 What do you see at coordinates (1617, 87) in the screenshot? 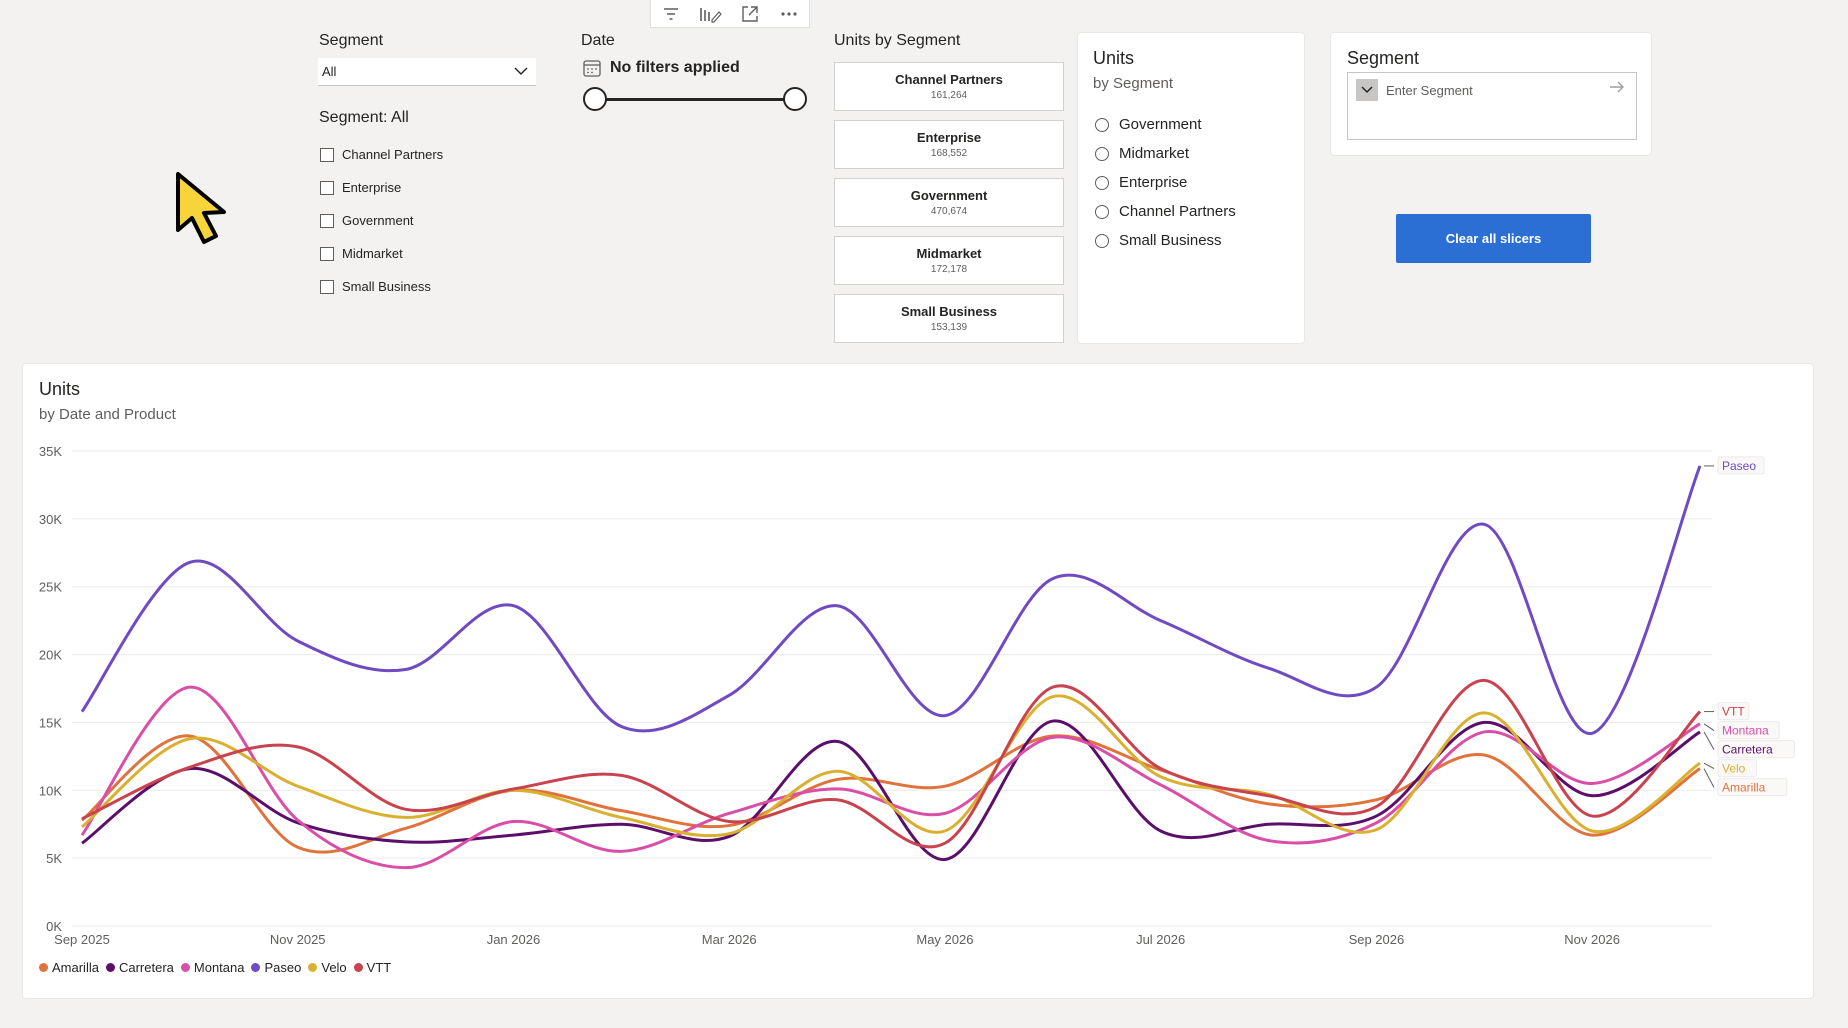
I see `arrow-right-icon` at bounding box center [1617, 87].